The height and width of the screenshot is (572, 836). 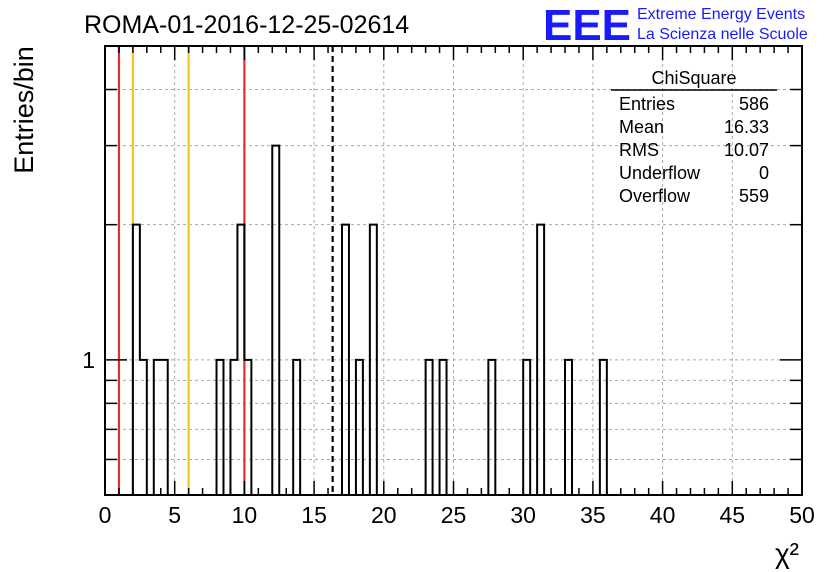 What do you see at coordinates (663, 515) in the screenshot?
I see `x-tick-label: 40` at bounding box center [663, 515].